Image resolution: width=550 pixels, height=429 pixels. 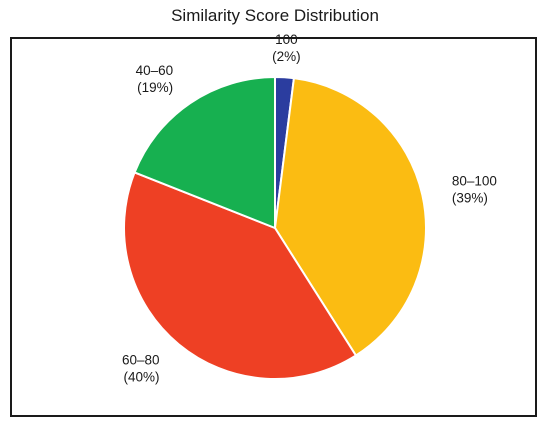 What do you see at coordinates (474, 189) in the screenshot?
I see `pie-slice-label-1: 80–100 (39%)` at bounding box center [474, 189].